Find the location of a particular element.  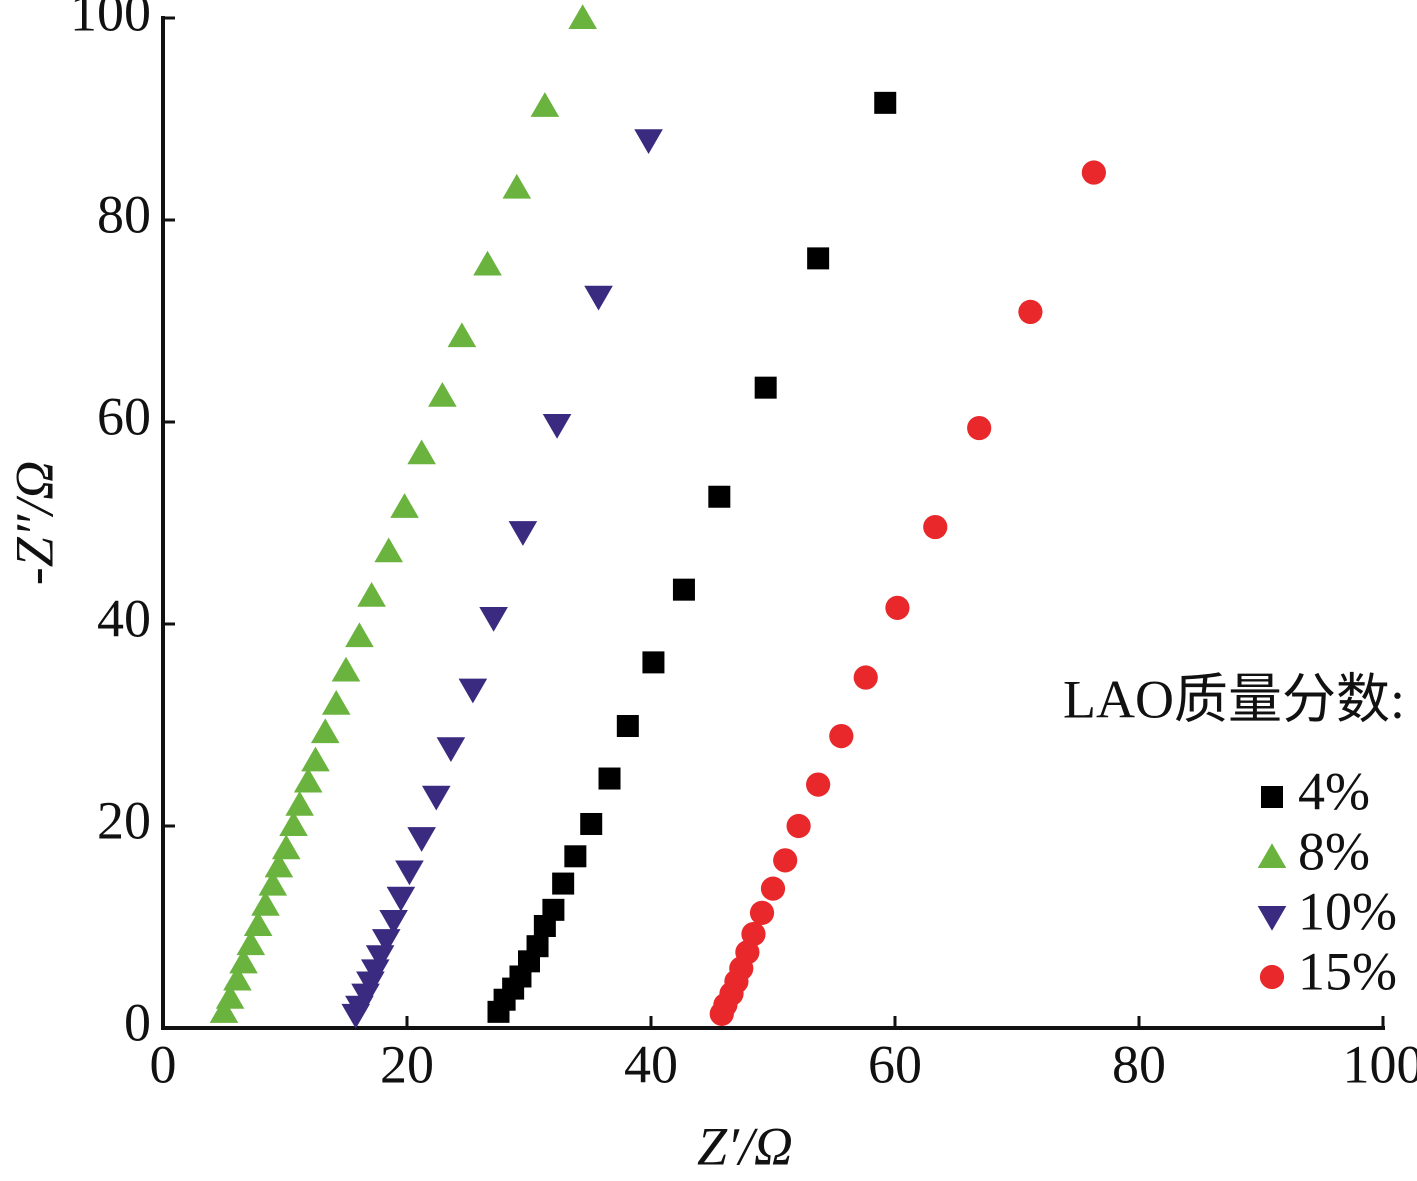

x-tick-label: 80 is located at coordinates (1139, 1064).